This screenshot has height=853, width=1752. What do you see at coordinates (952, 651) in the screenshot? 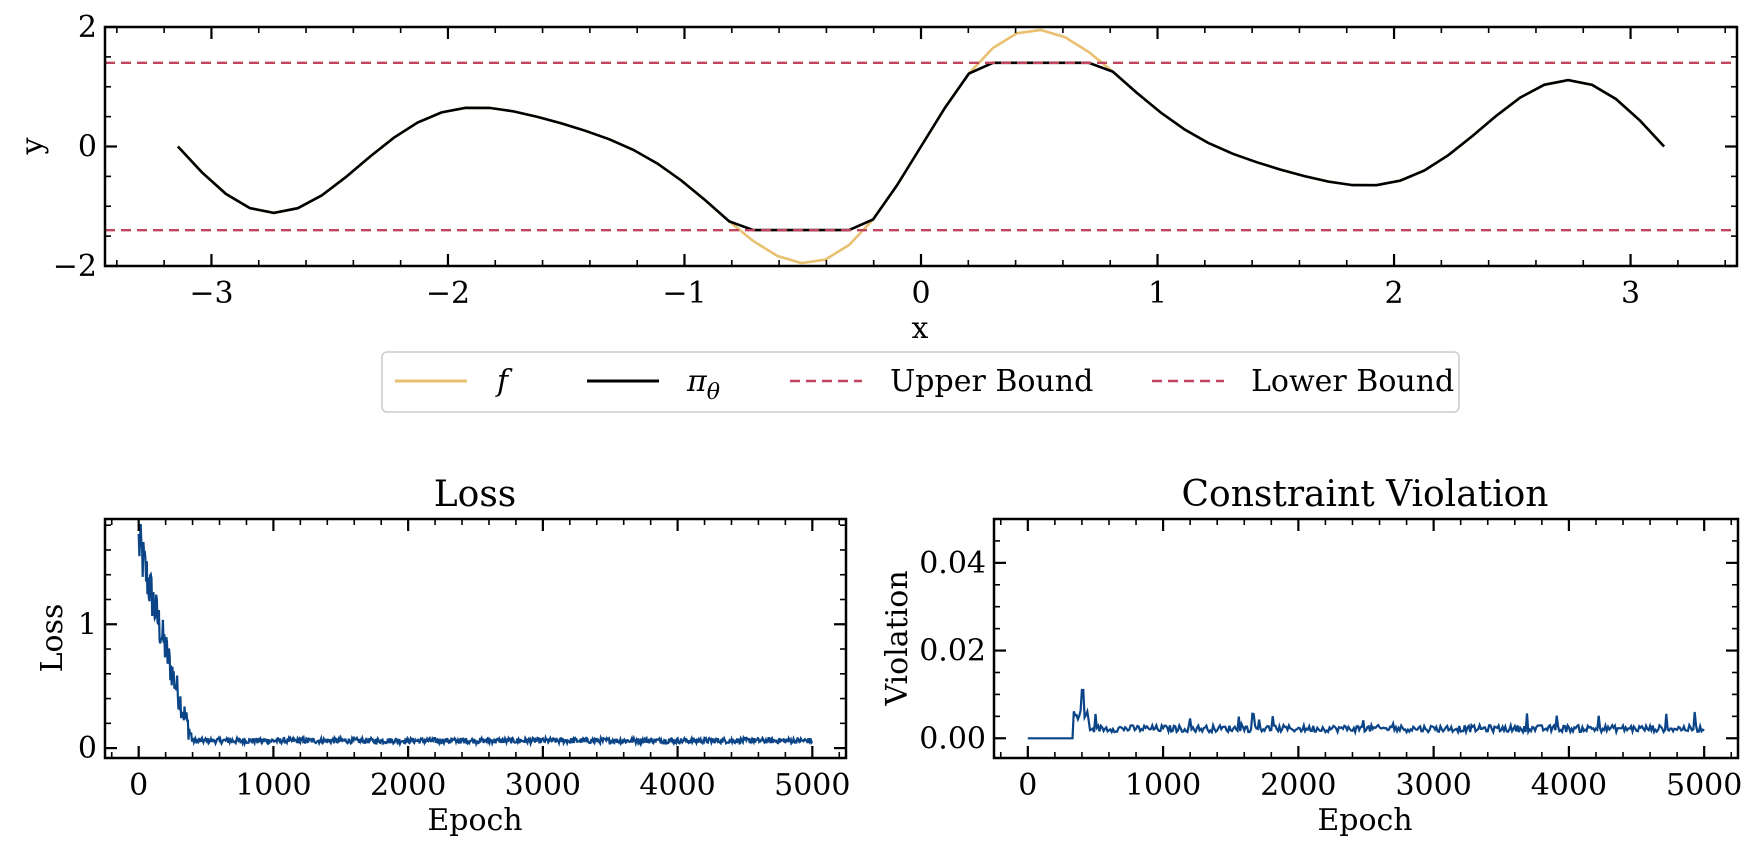
I see `violation-ytick-label: 0.02` at bounding box center [952, 651].